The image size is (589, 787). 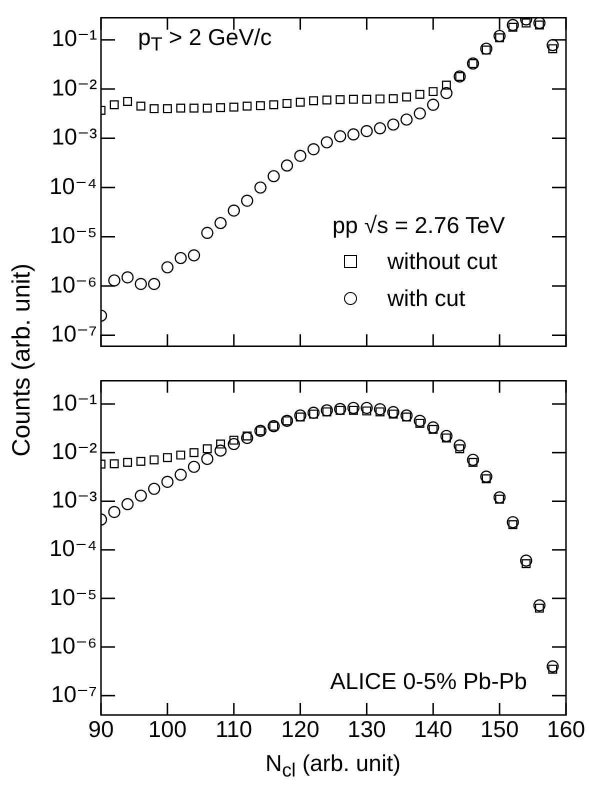 What do you see at coordinates (428, 681) in the screenshot?
I see `annotation: ALICE 0-5% Pb-Pb` at bounding box center [428, 681].